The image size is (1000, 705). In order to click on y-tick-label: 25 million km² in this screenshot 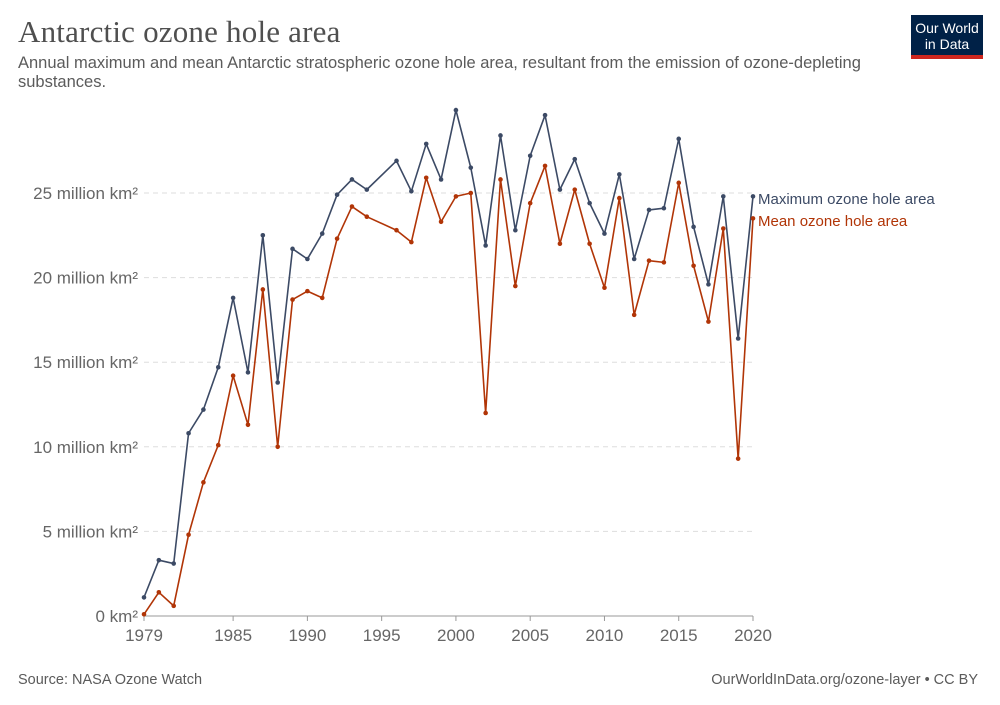, I will do `click(85, 193)`.